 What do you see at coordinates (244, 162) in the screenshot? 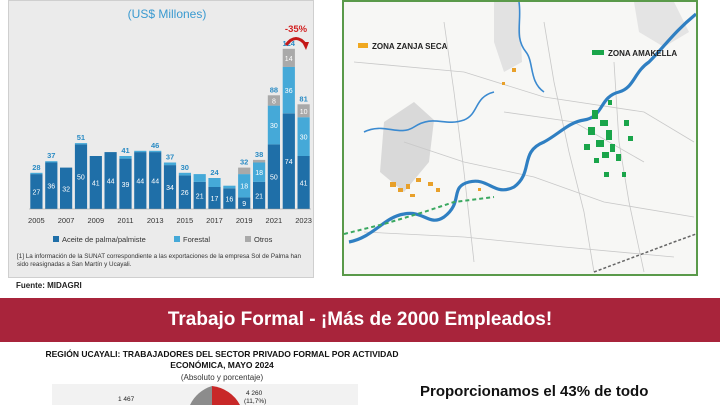
I see `bar-total-2019: 32` at bounding box center [244, 162].